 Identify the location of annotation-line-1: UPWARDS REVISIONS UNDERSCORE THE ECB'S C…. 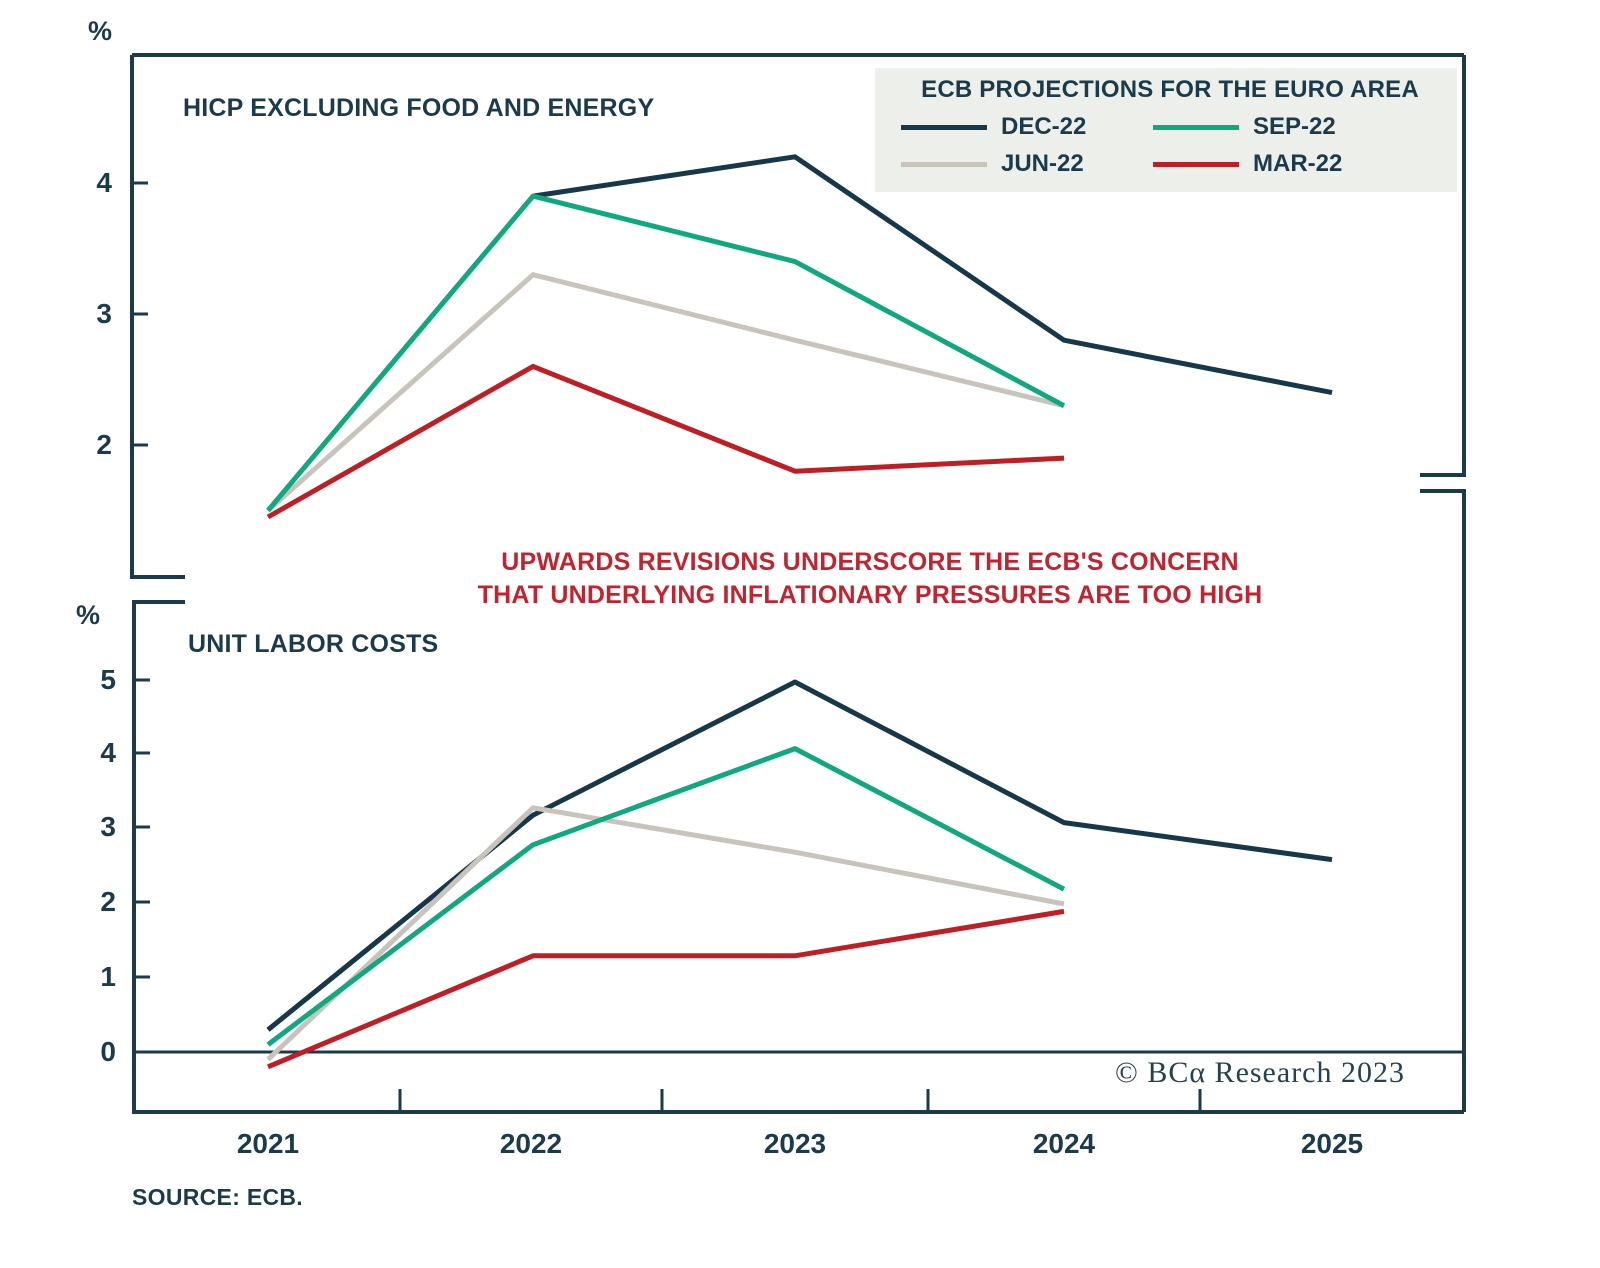
(870, 562).